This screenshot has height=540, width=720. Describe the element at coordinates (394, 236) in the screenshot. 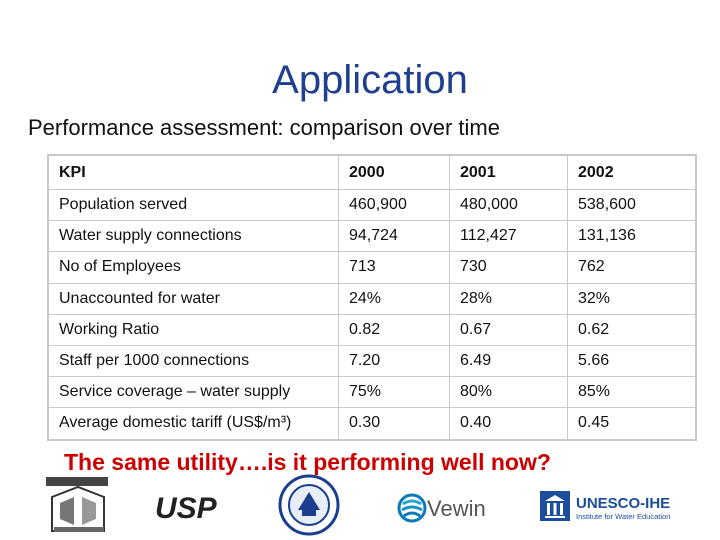

I see `year-2000-cell: 94,724` at that location.